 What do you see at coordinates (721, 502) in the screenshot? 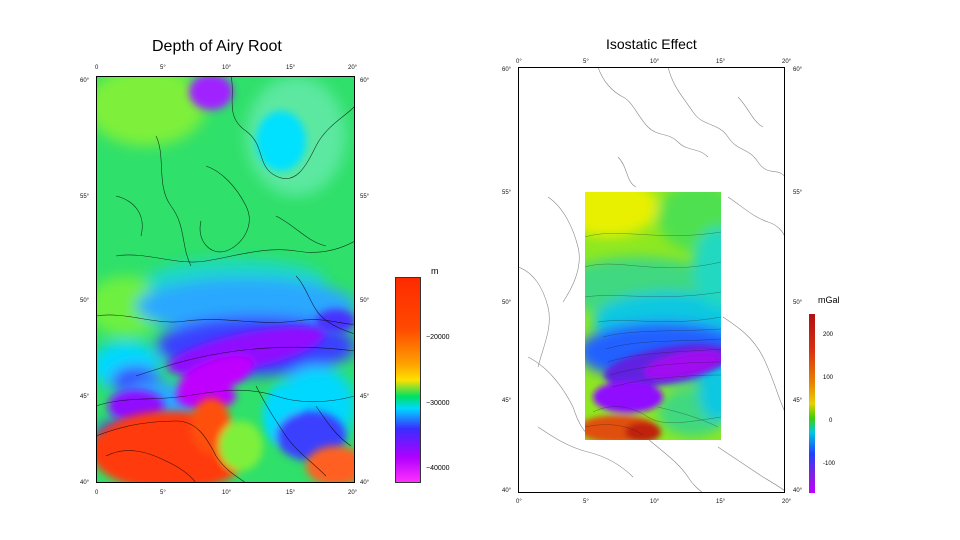
I see `right-bottom-tick-3: 15°` at bounding box center [721, 502].